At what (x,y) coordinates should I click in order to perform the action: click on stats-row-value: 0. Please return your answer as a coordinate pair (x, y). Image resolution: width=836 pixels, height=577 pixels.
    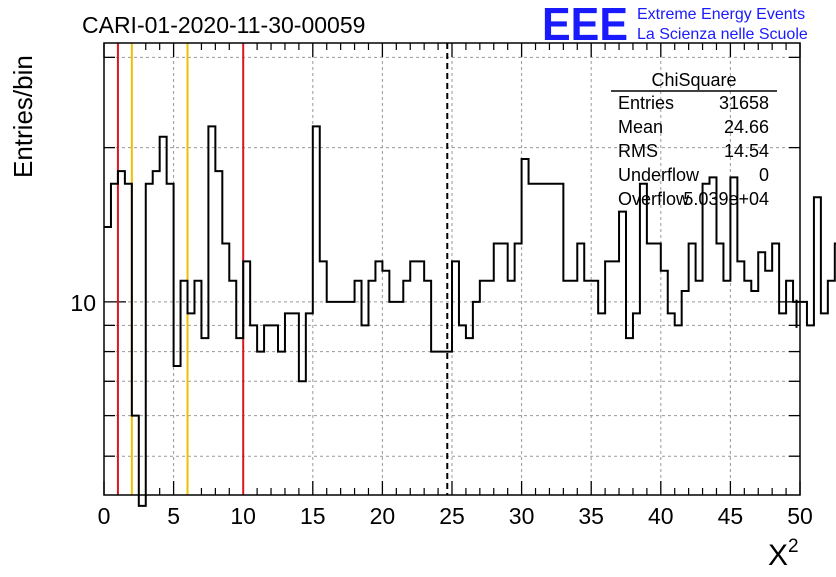
    Looking at the image, I should click on (764, 175).